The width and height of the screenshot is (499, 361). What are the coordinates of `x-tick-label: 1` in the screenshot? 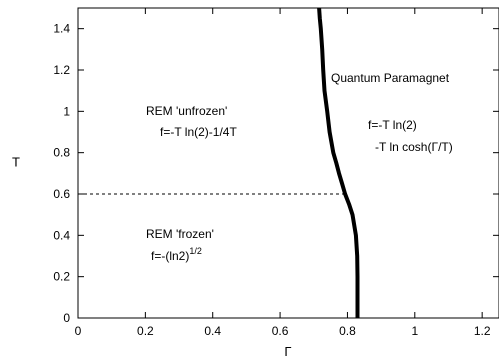 It's located at (414, 331).